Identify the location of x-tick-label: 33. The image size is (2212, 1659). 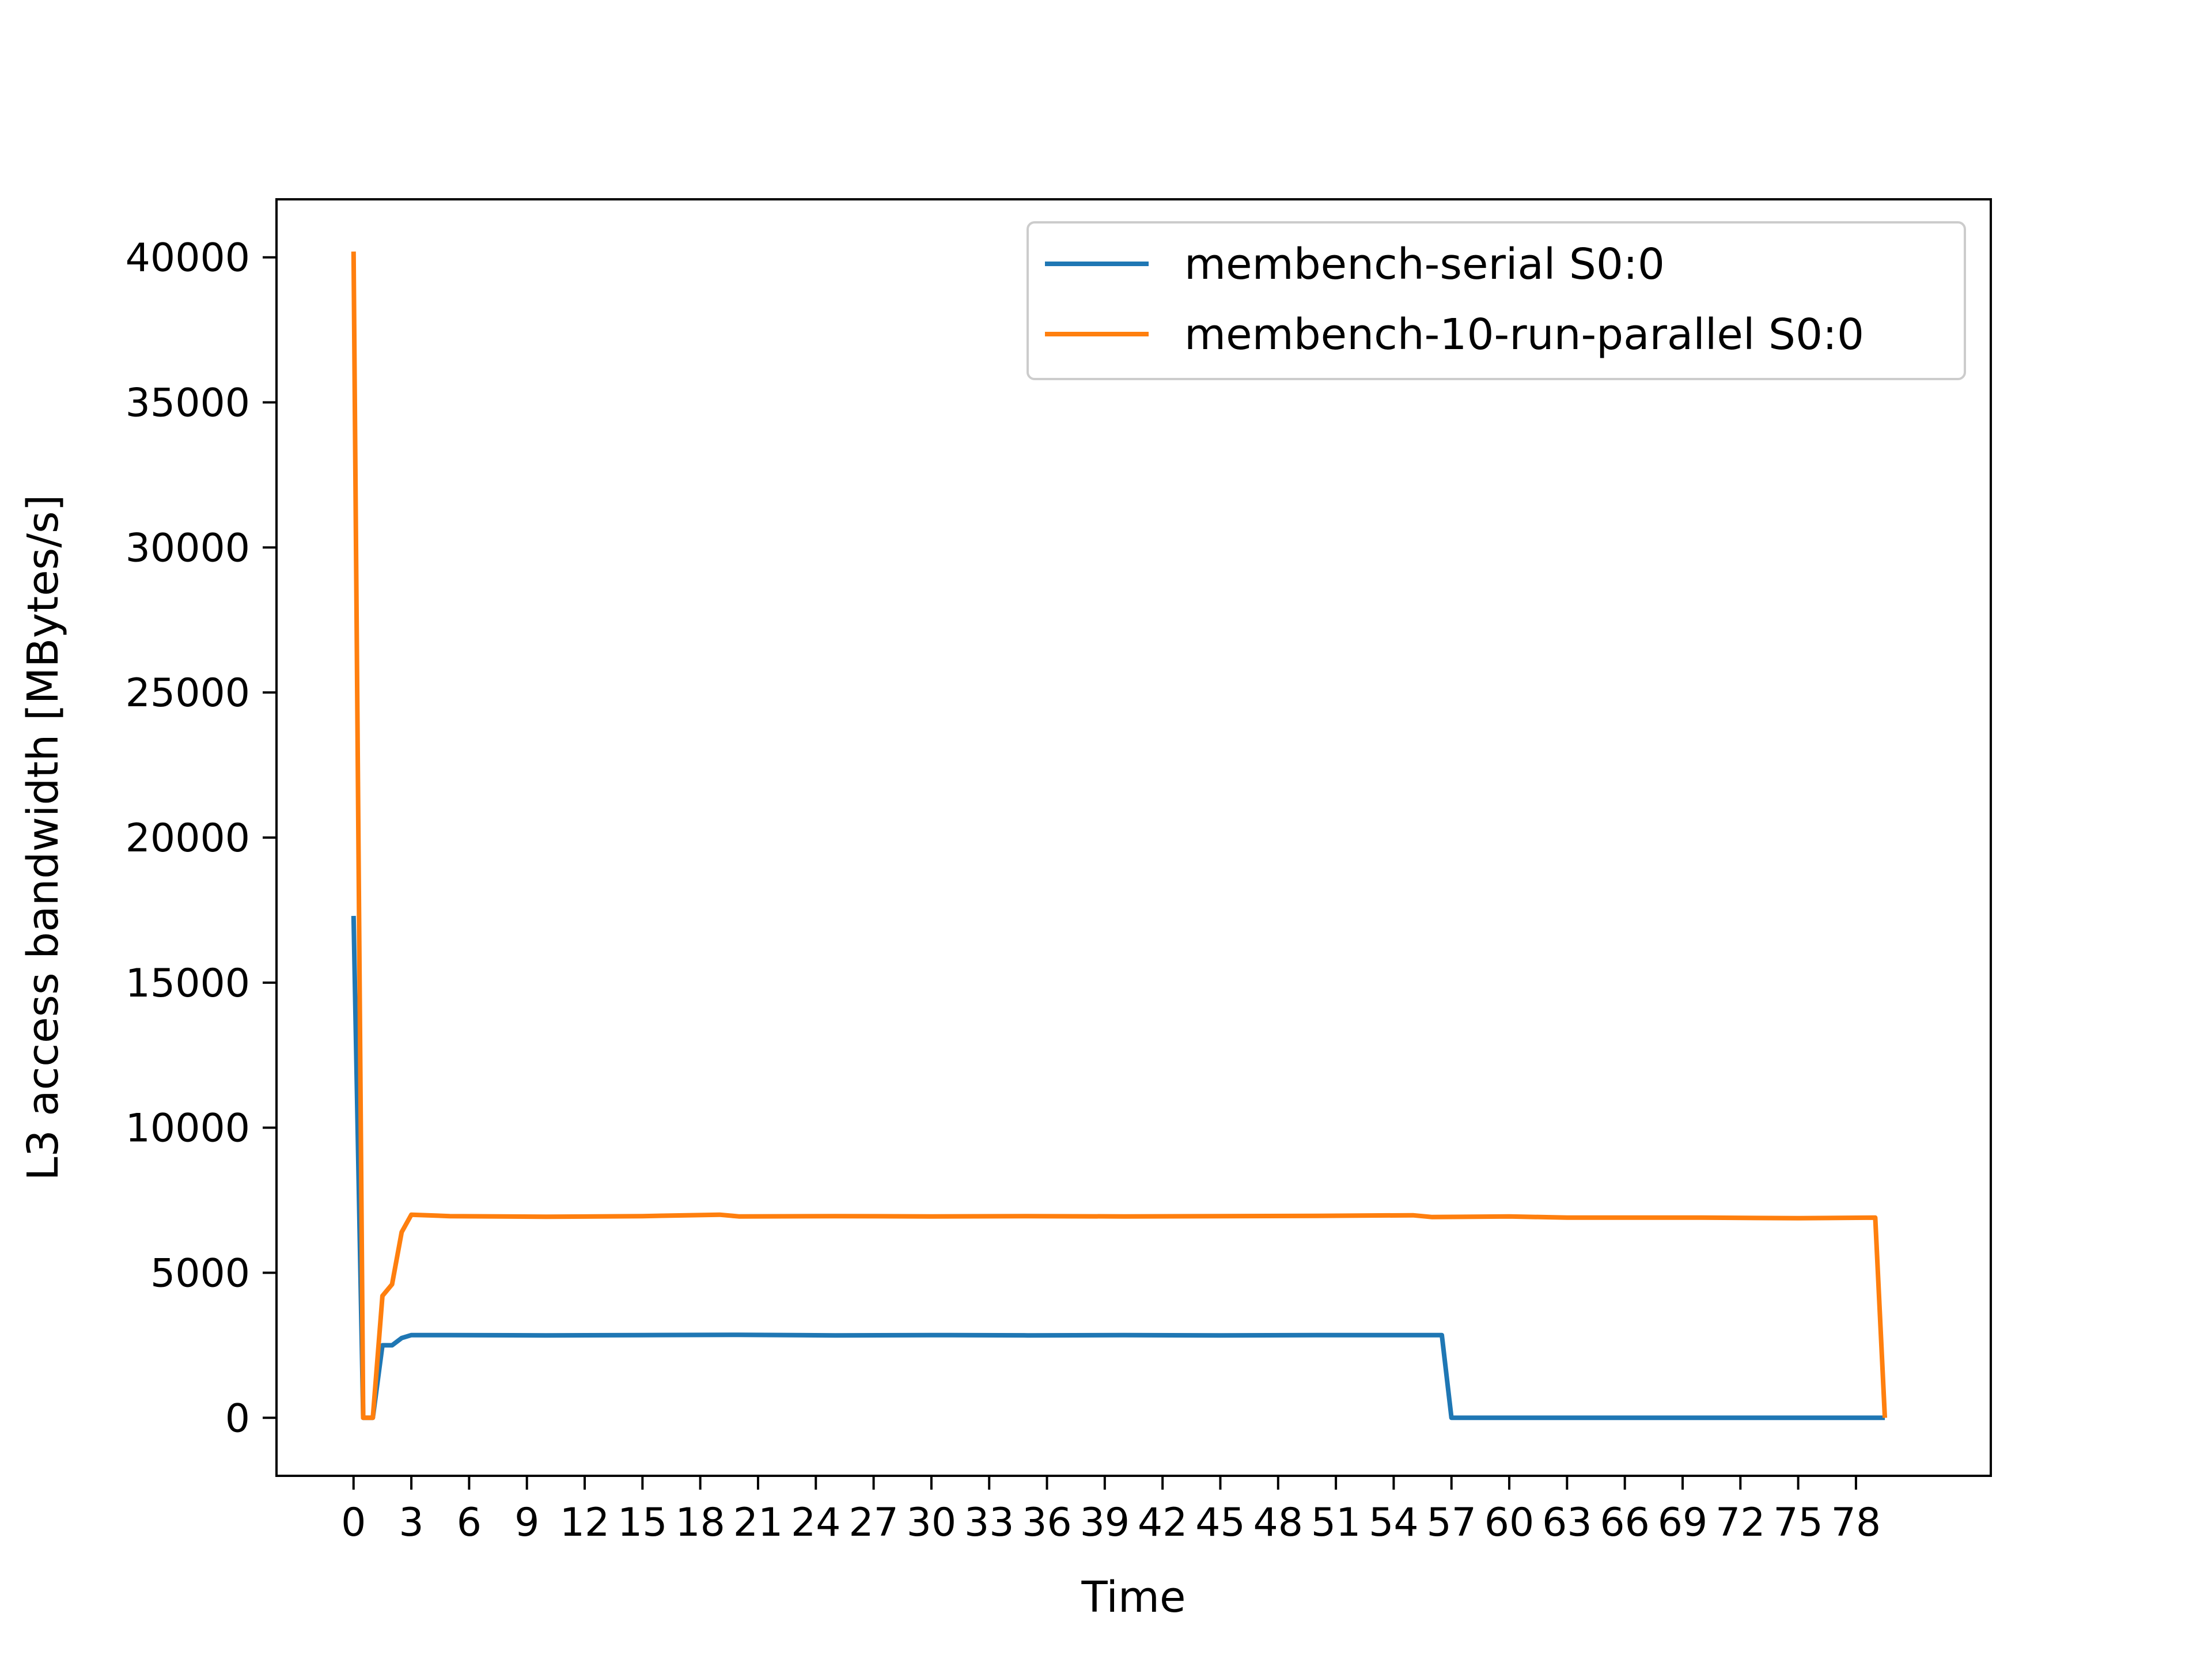
(989, 1523).